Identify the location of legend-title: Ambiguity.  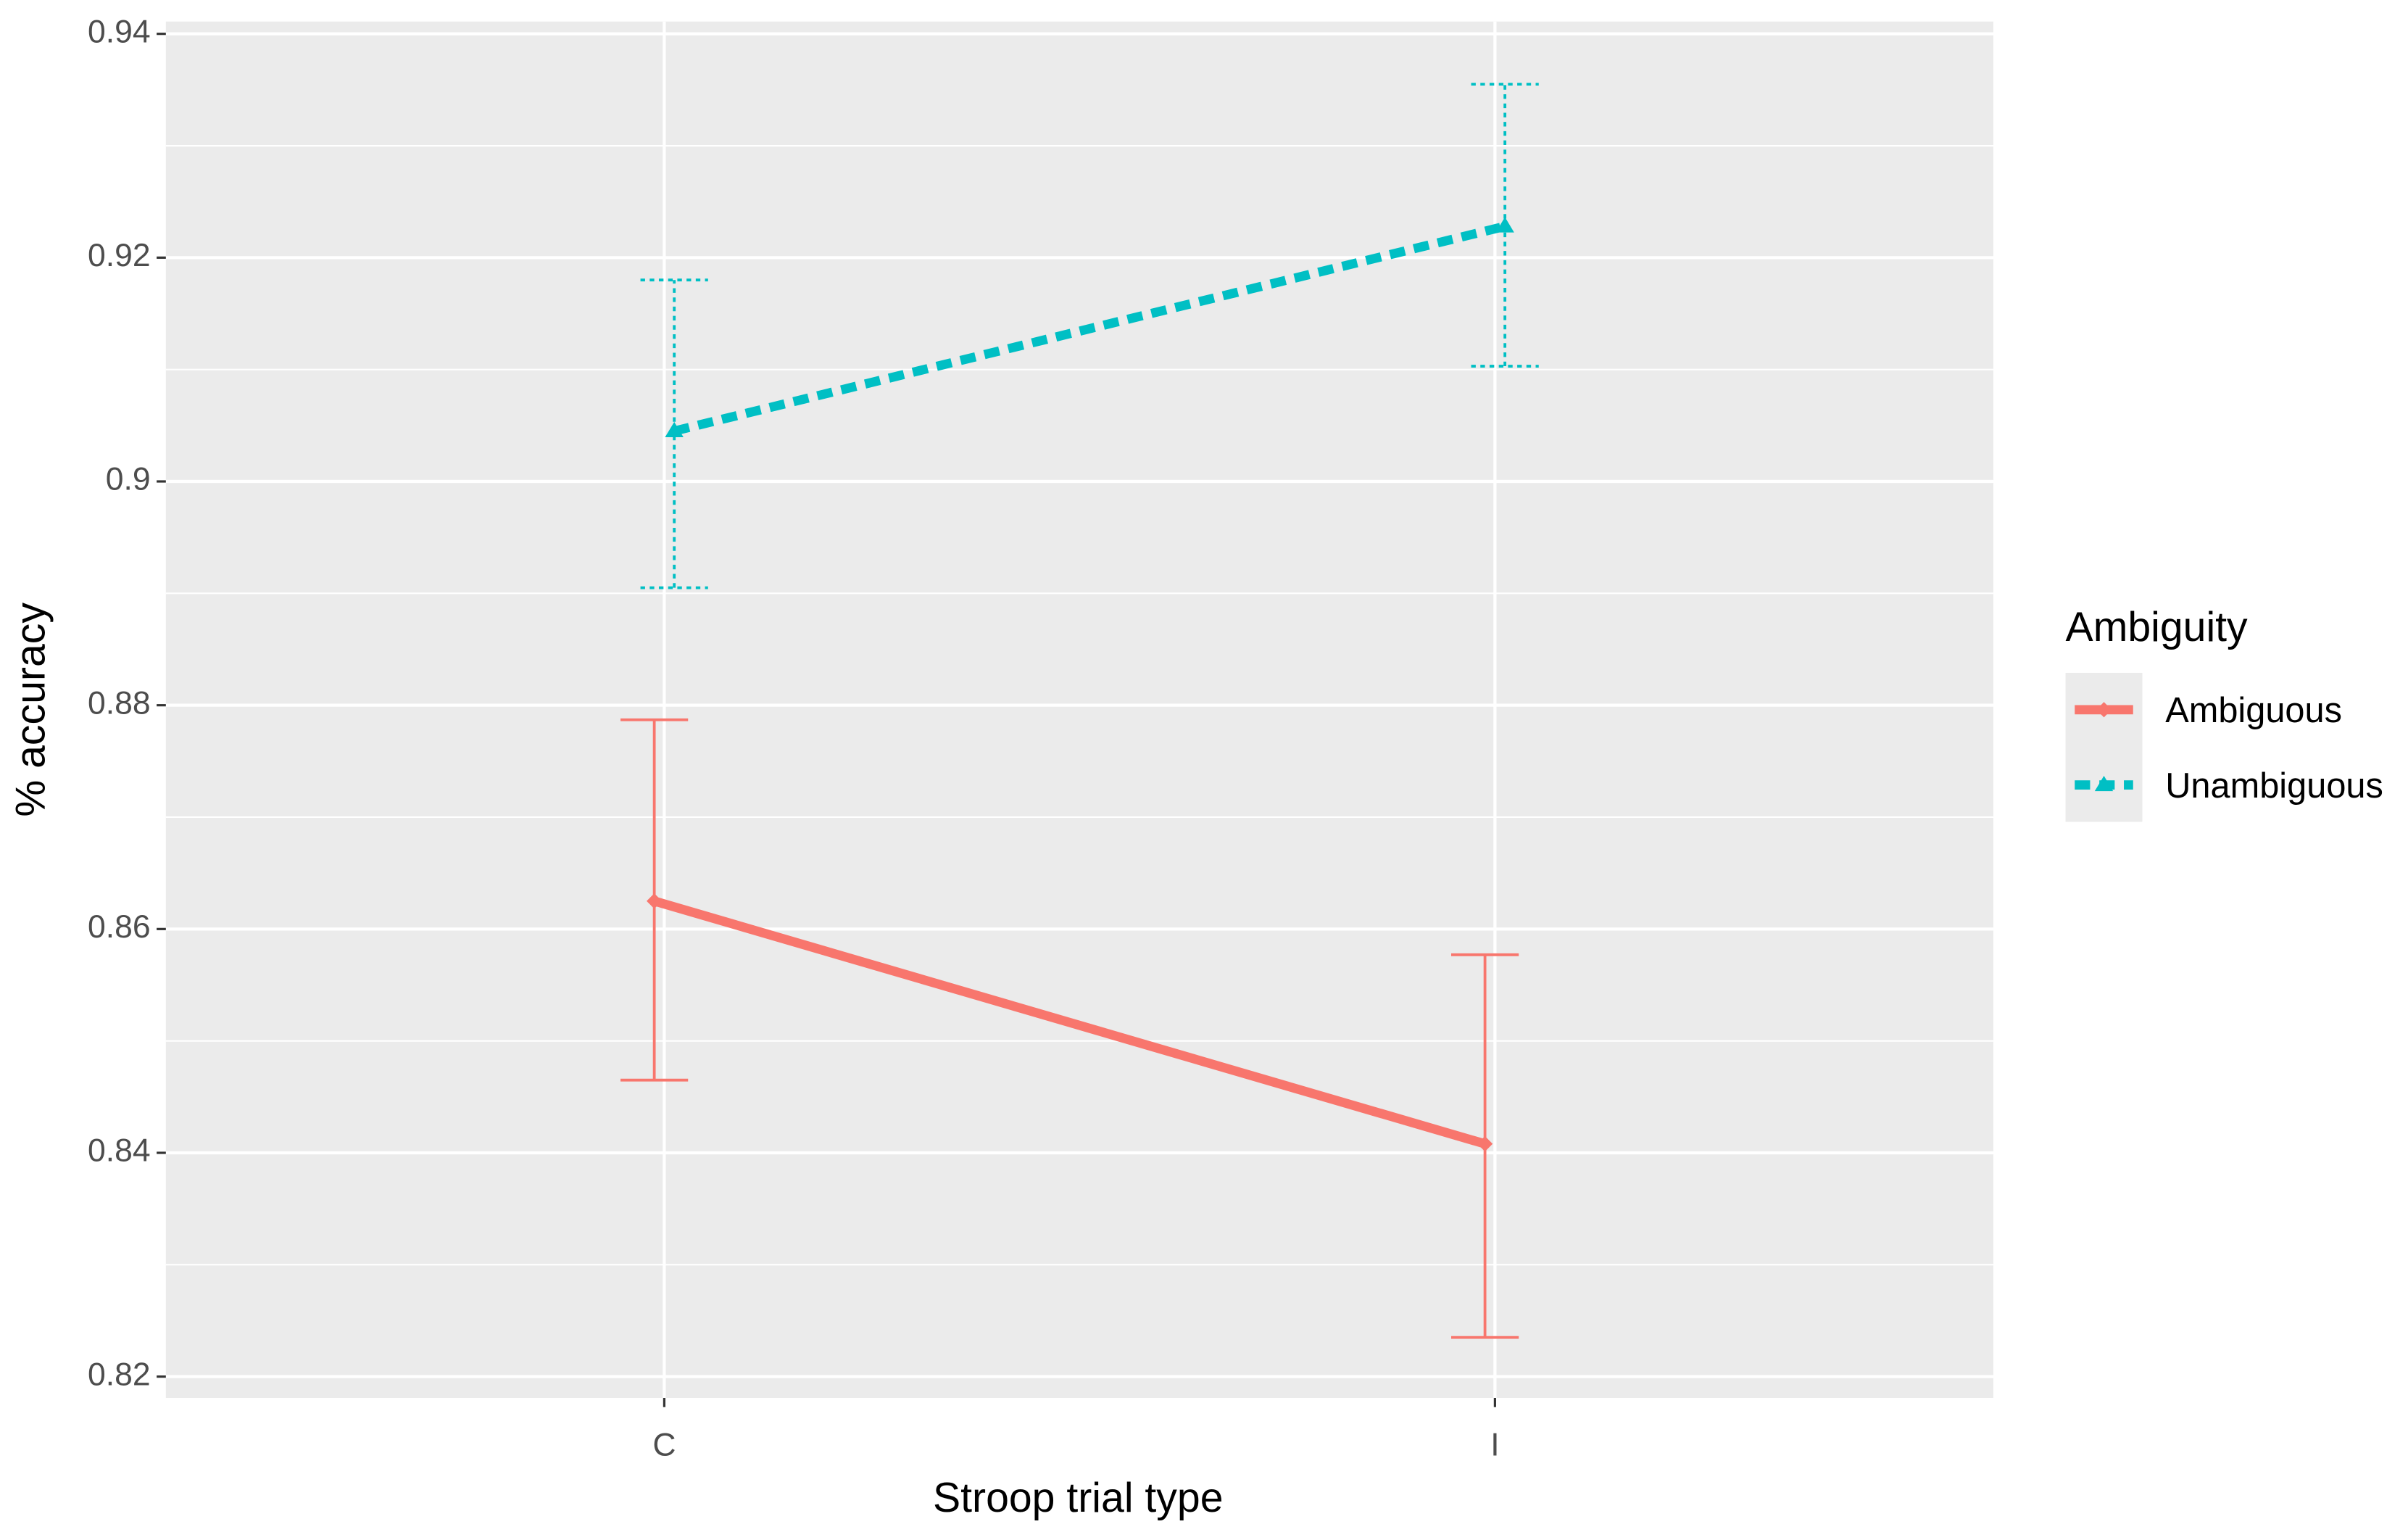
(2157, 627).